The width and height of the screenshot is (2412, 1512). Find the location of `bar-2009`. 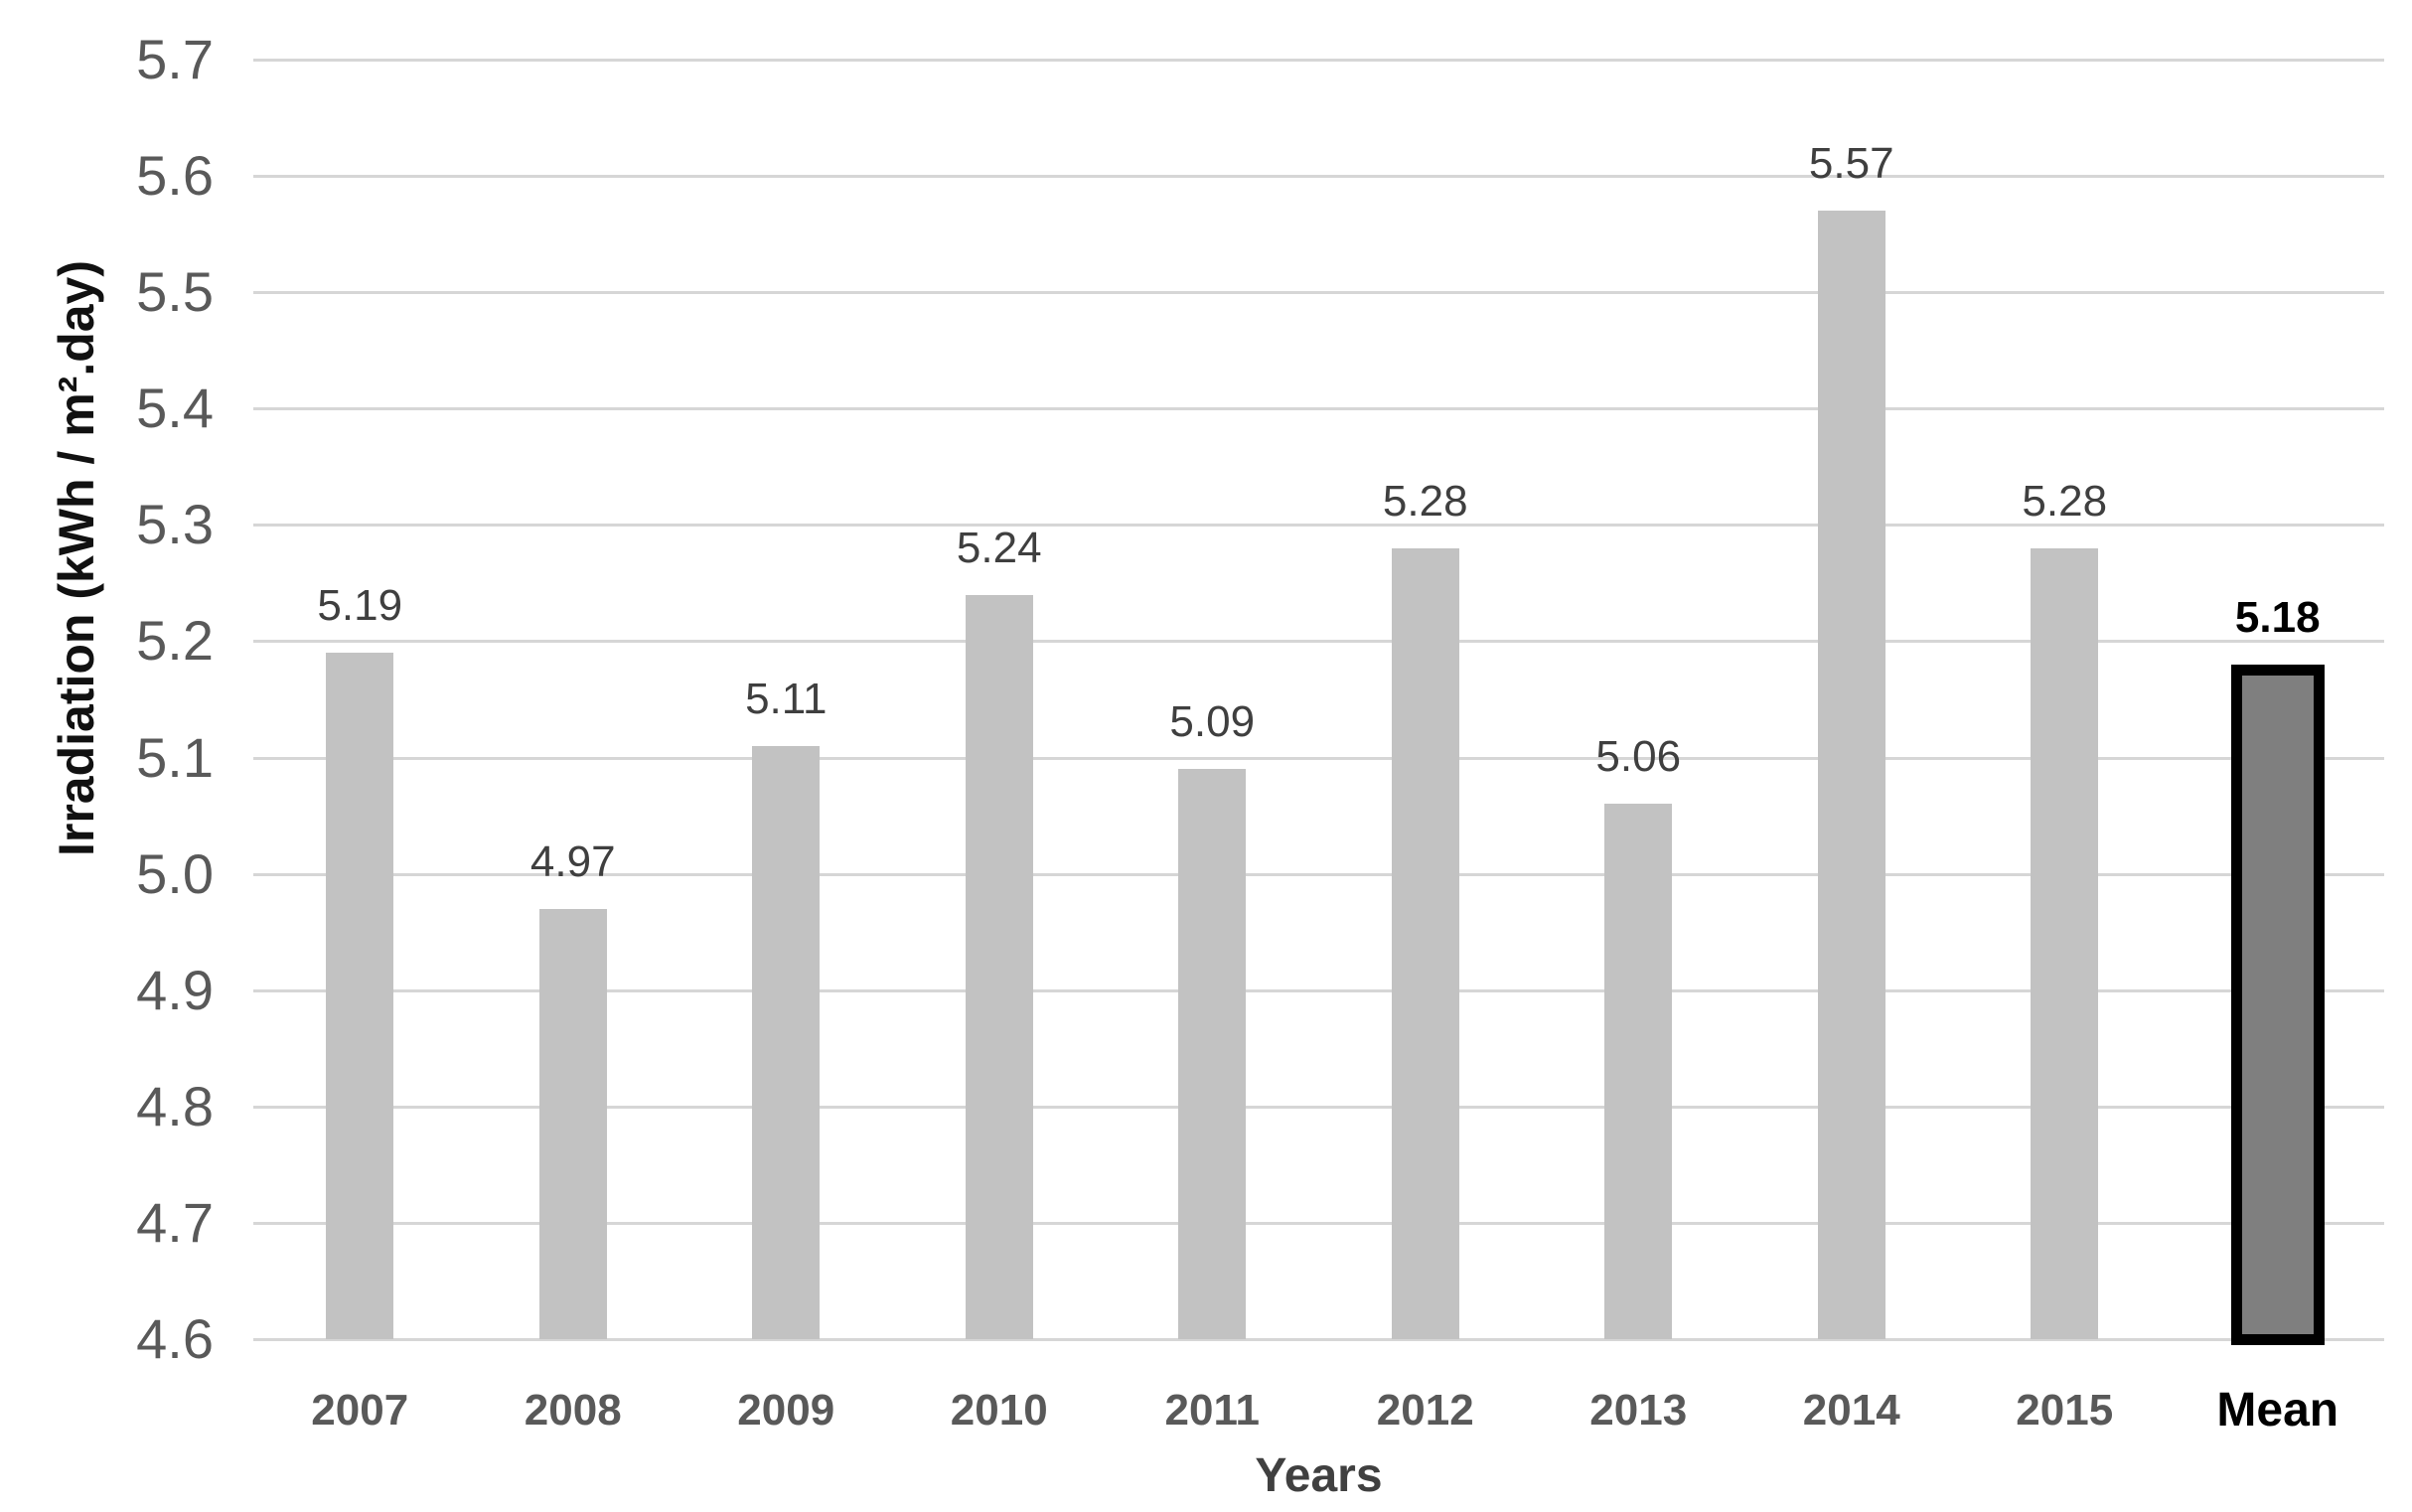

bar-2009 is located at coordinates (786, 1042).